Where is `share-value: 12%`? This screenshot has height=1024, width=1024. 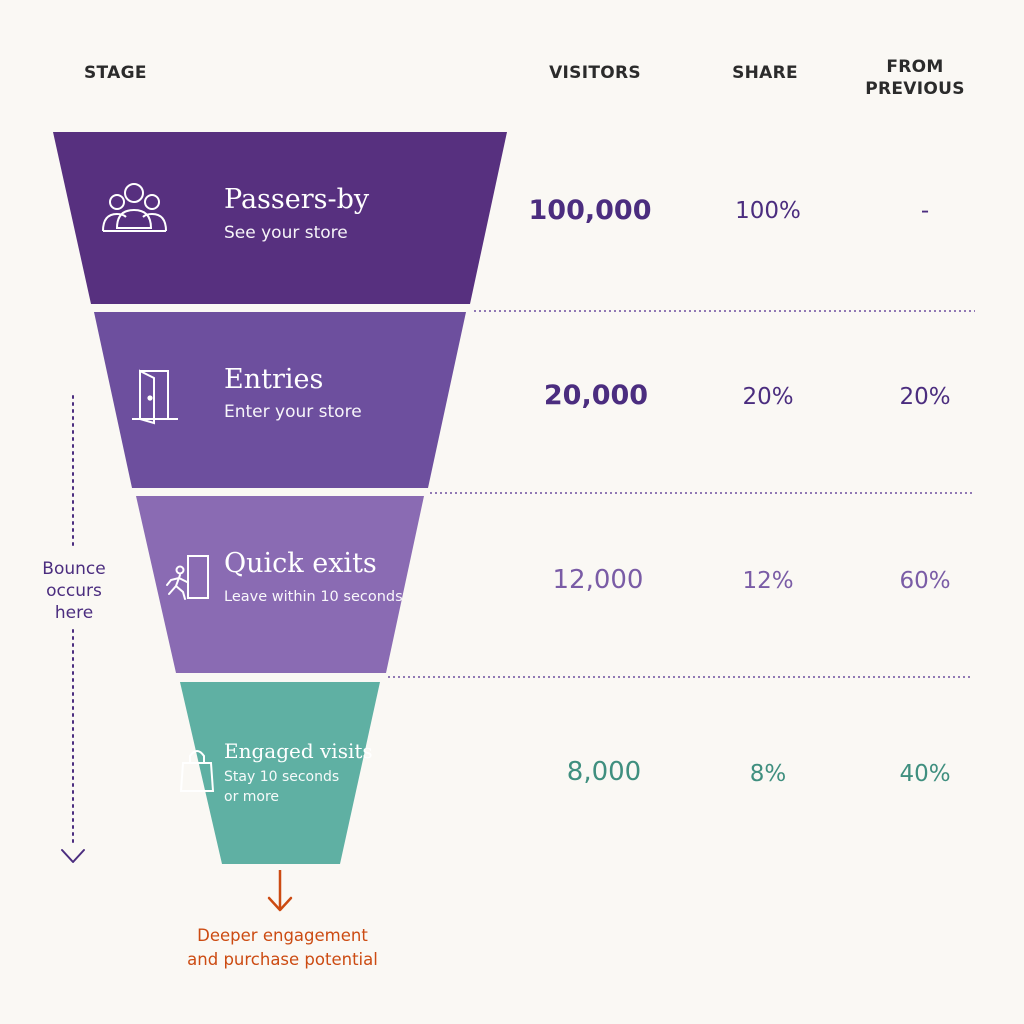
share-value: 12% is located at coordinates (768, 581).